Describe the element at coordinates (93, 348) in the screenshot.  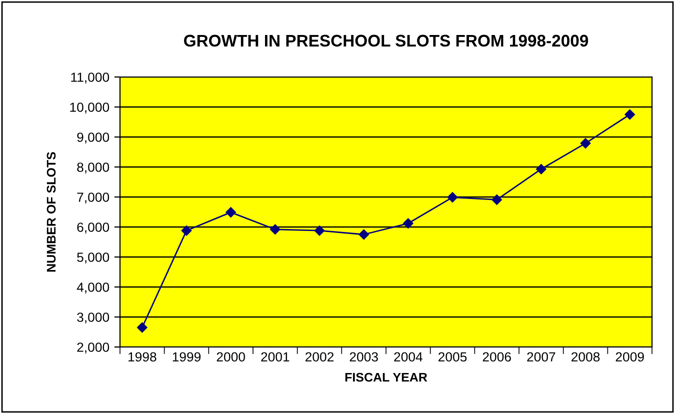
I see `y-tick-label: 2,000` at that location.